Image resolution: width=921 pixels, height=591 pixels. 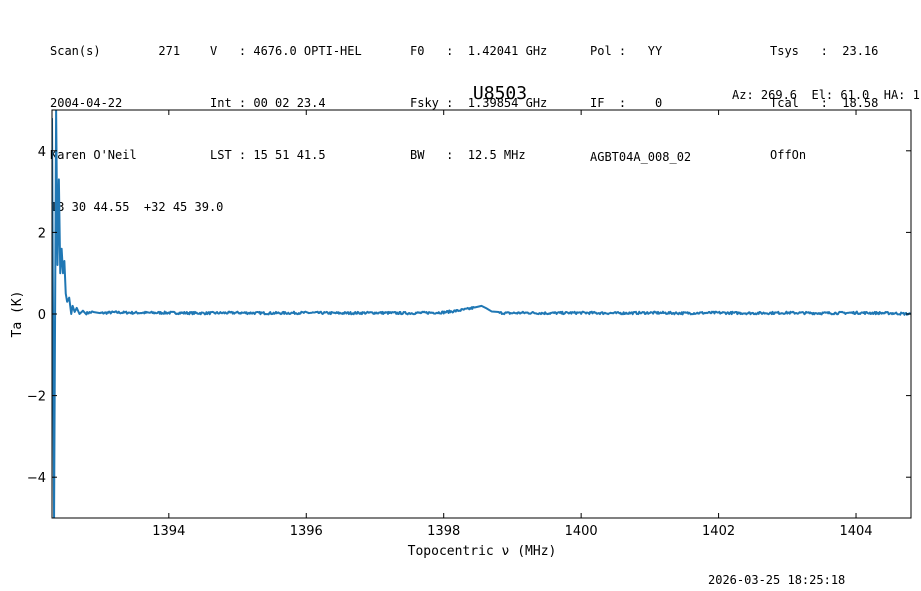 What do you see at coordinates (641, 157) in the screenshot?
I see `project-line: AGBT04A_008_02` at bounding box center [641, 157].